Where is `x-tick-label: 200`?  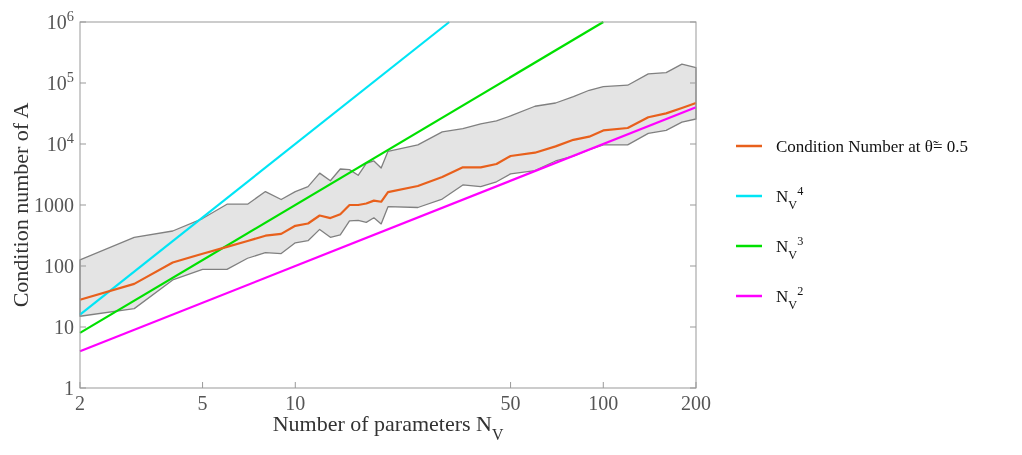 x-tick-label: 200 is located at coordinates (696, 403).